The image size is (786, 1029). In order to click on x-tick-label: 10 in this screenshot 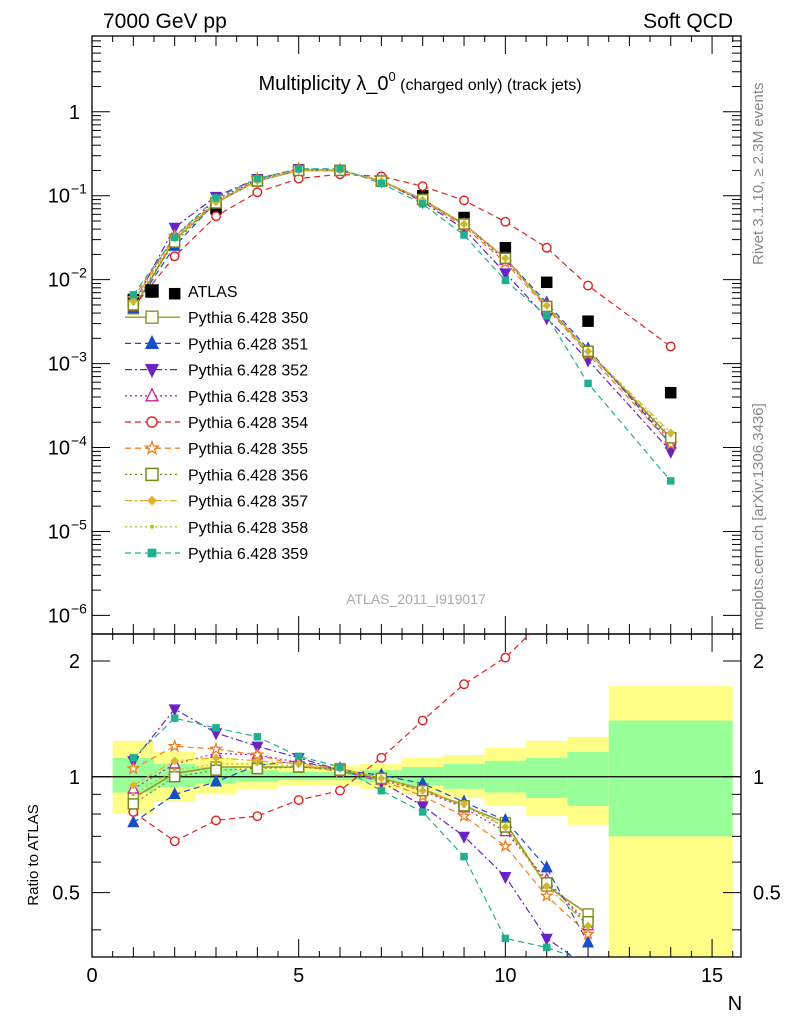, I will do `click(505, 976)`.